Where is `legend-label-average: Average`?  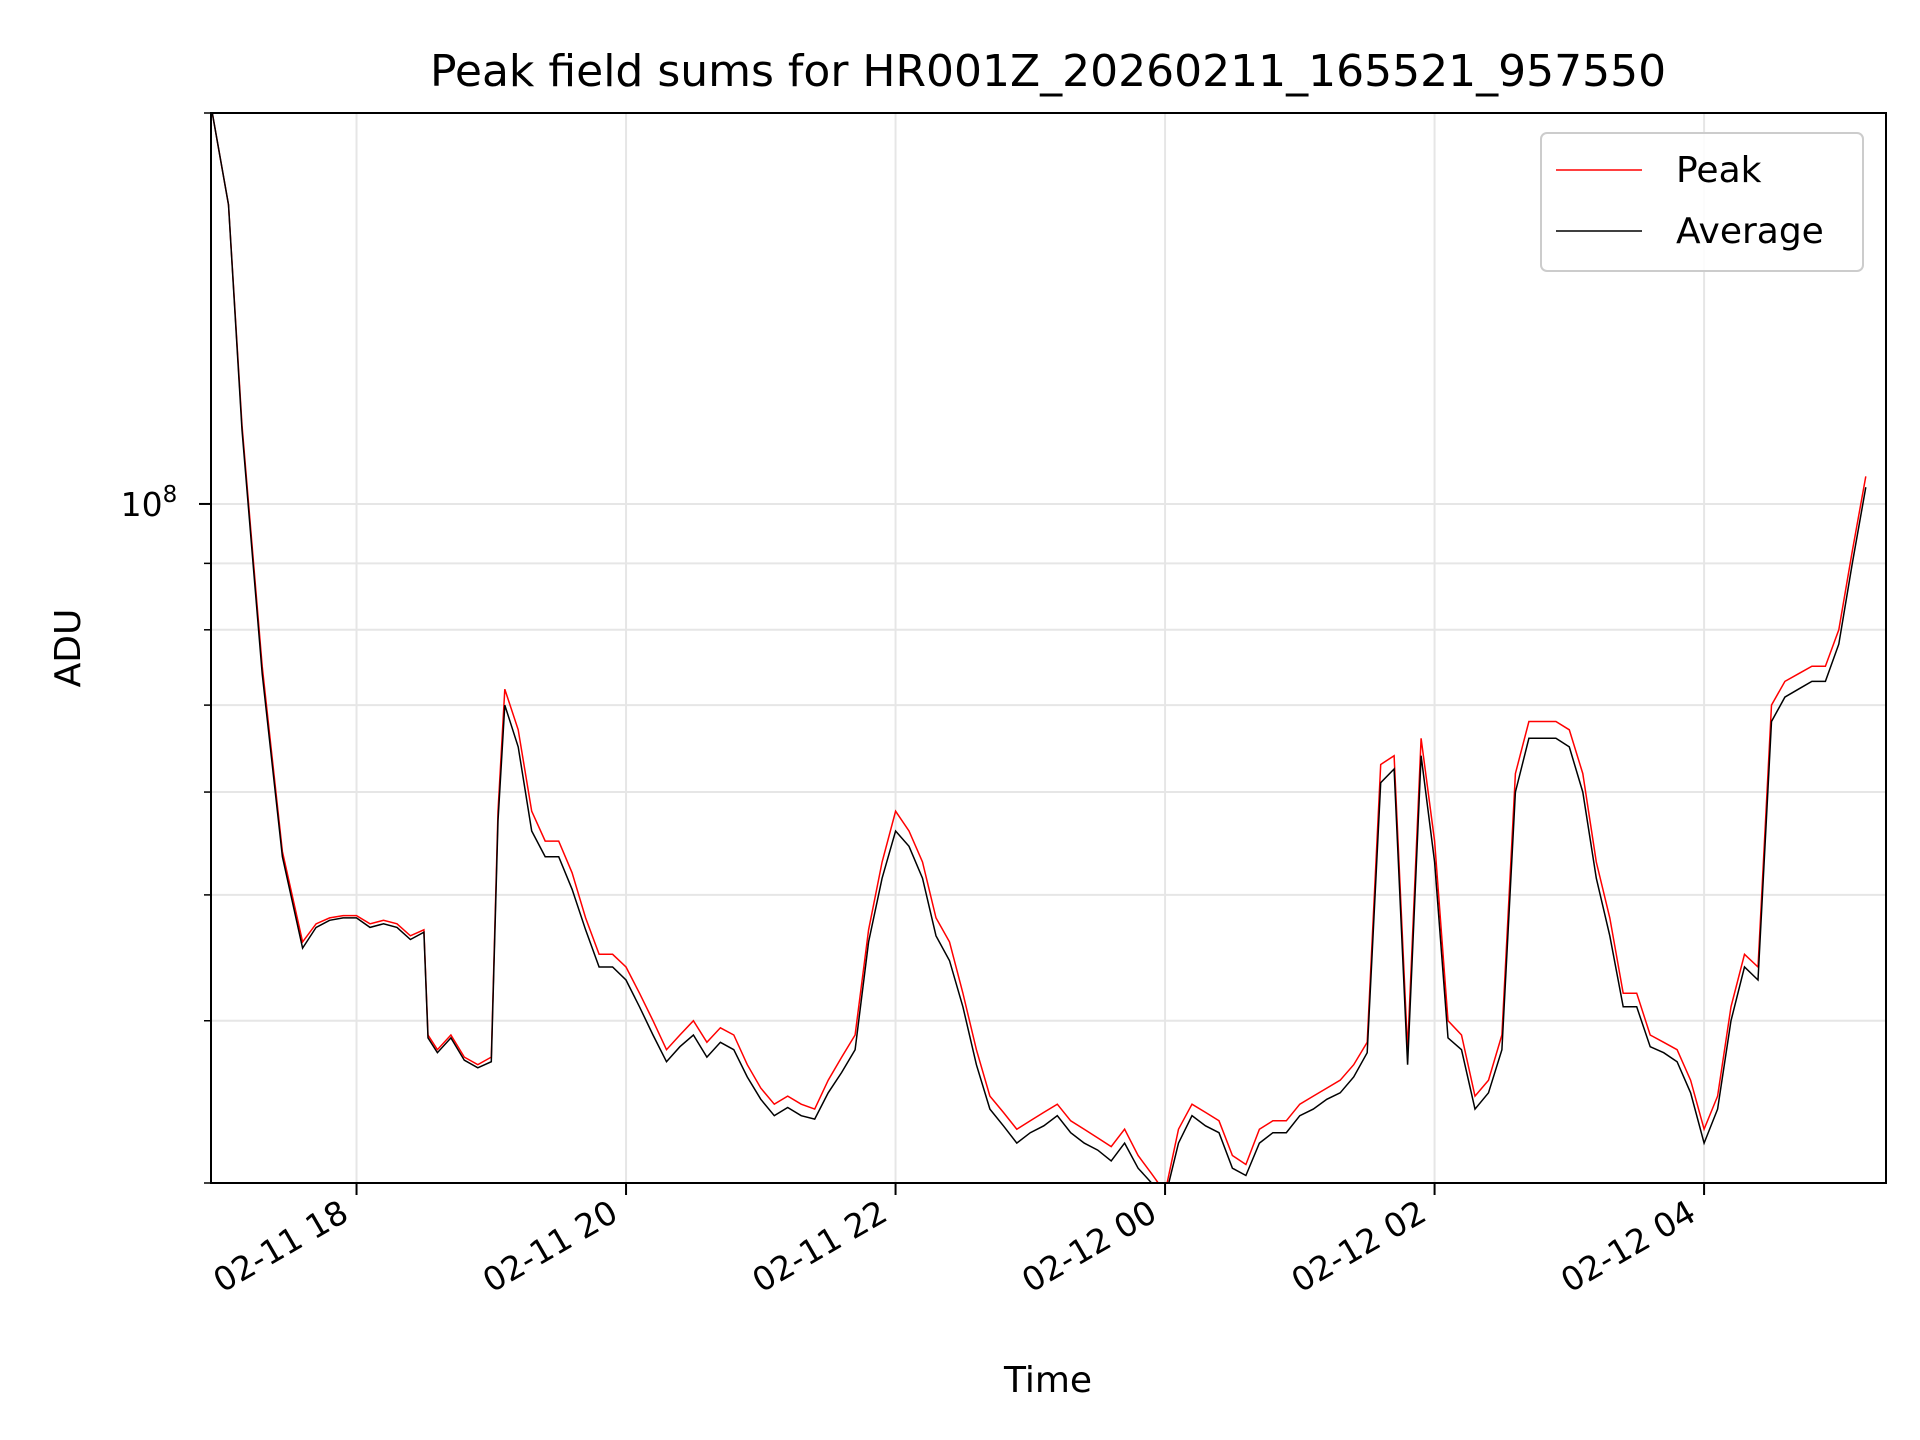
legend-label-average: Average is located at coordinates (1750, 231).